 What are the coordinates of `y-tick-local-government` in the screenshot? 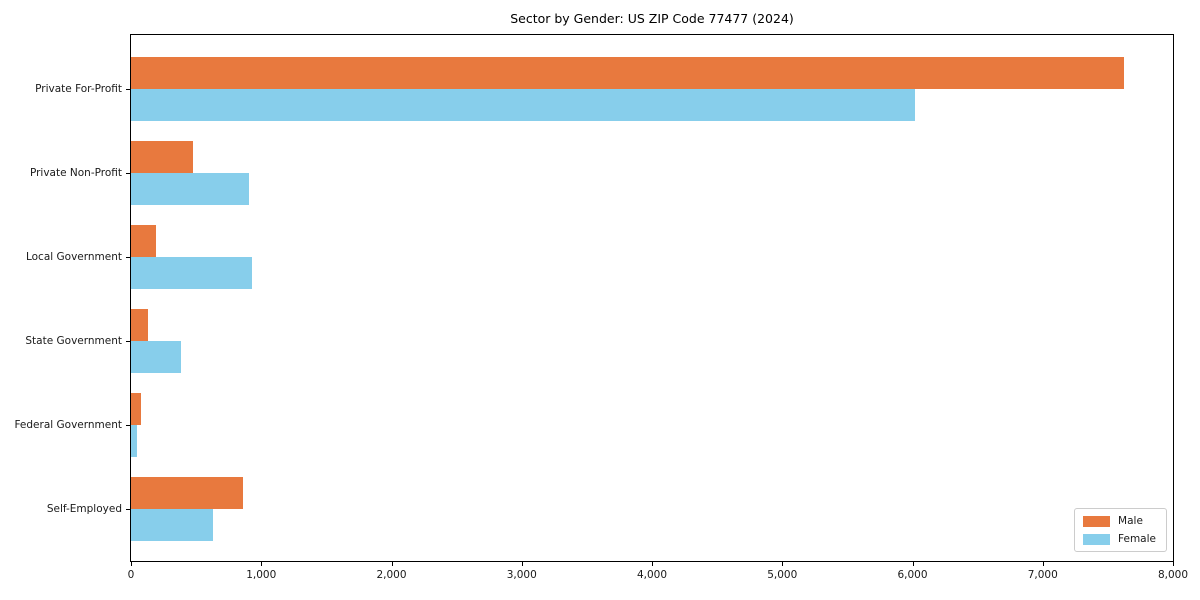 It's located at (128, 257).